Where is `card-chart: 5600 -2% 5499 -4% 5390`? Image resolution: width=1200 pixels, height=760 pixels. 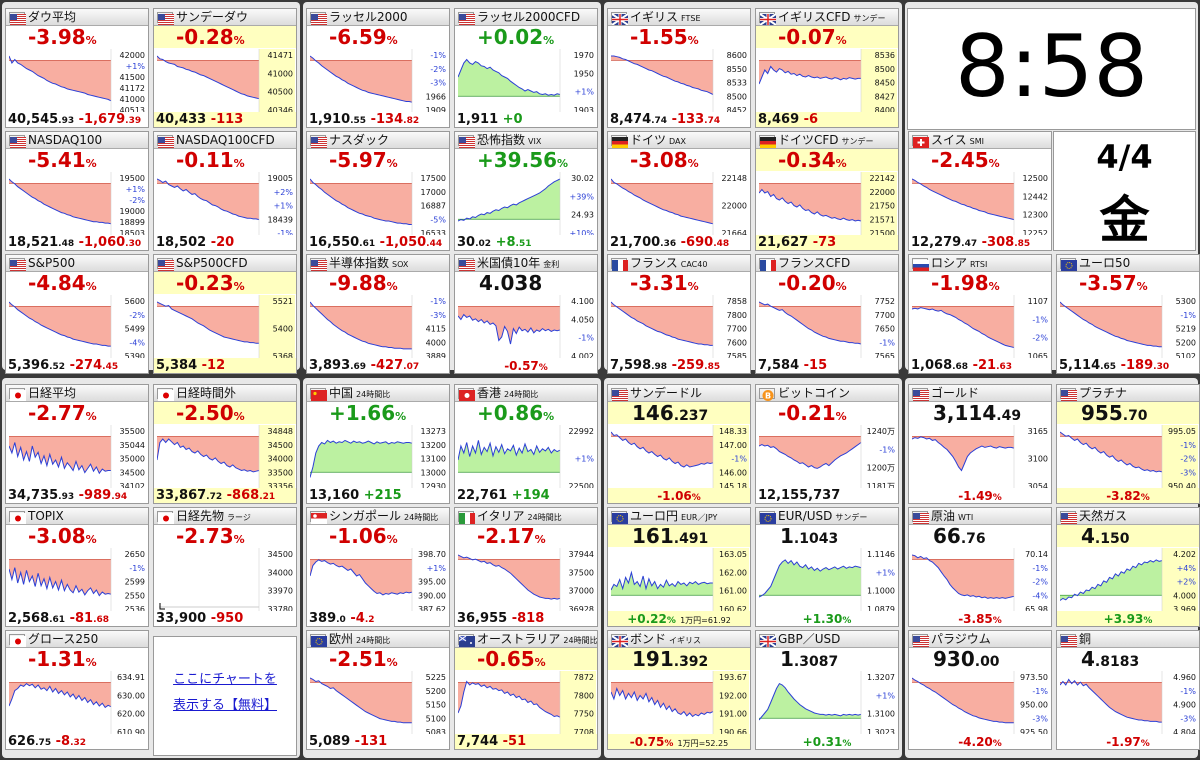
card-chart: 5600 -2% 5499 -4% 5390 is located at coordinates (77, 328).